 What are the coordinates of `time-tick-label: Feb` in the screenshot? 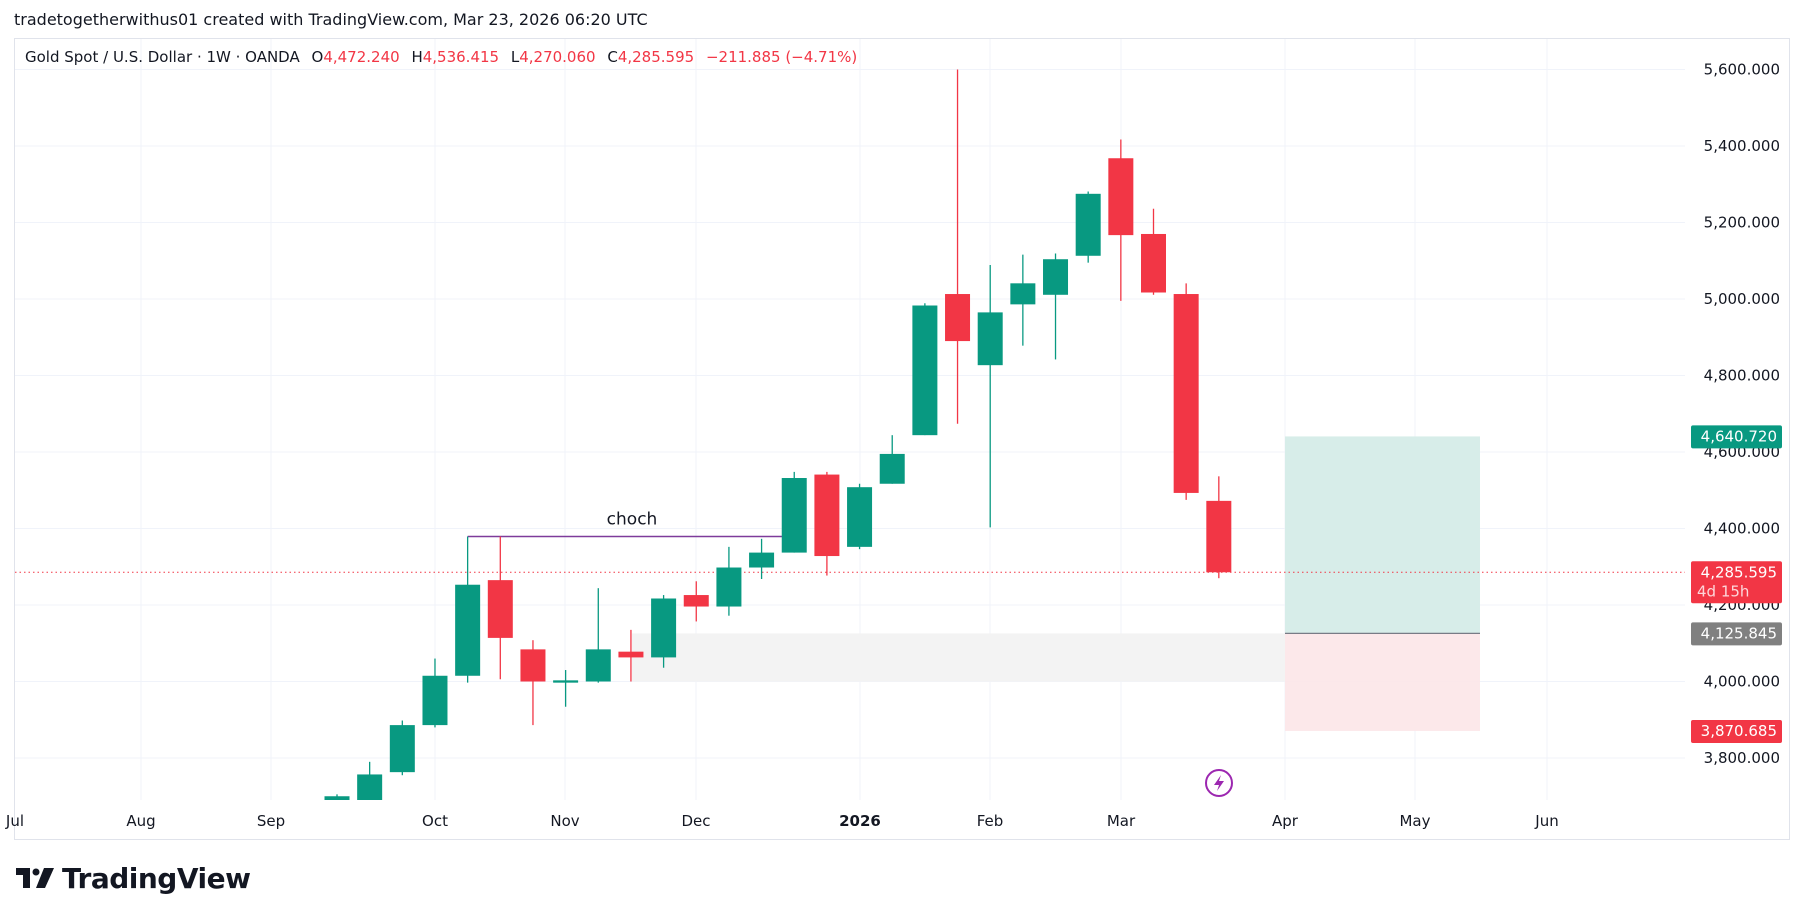 It's located at (990, 821).